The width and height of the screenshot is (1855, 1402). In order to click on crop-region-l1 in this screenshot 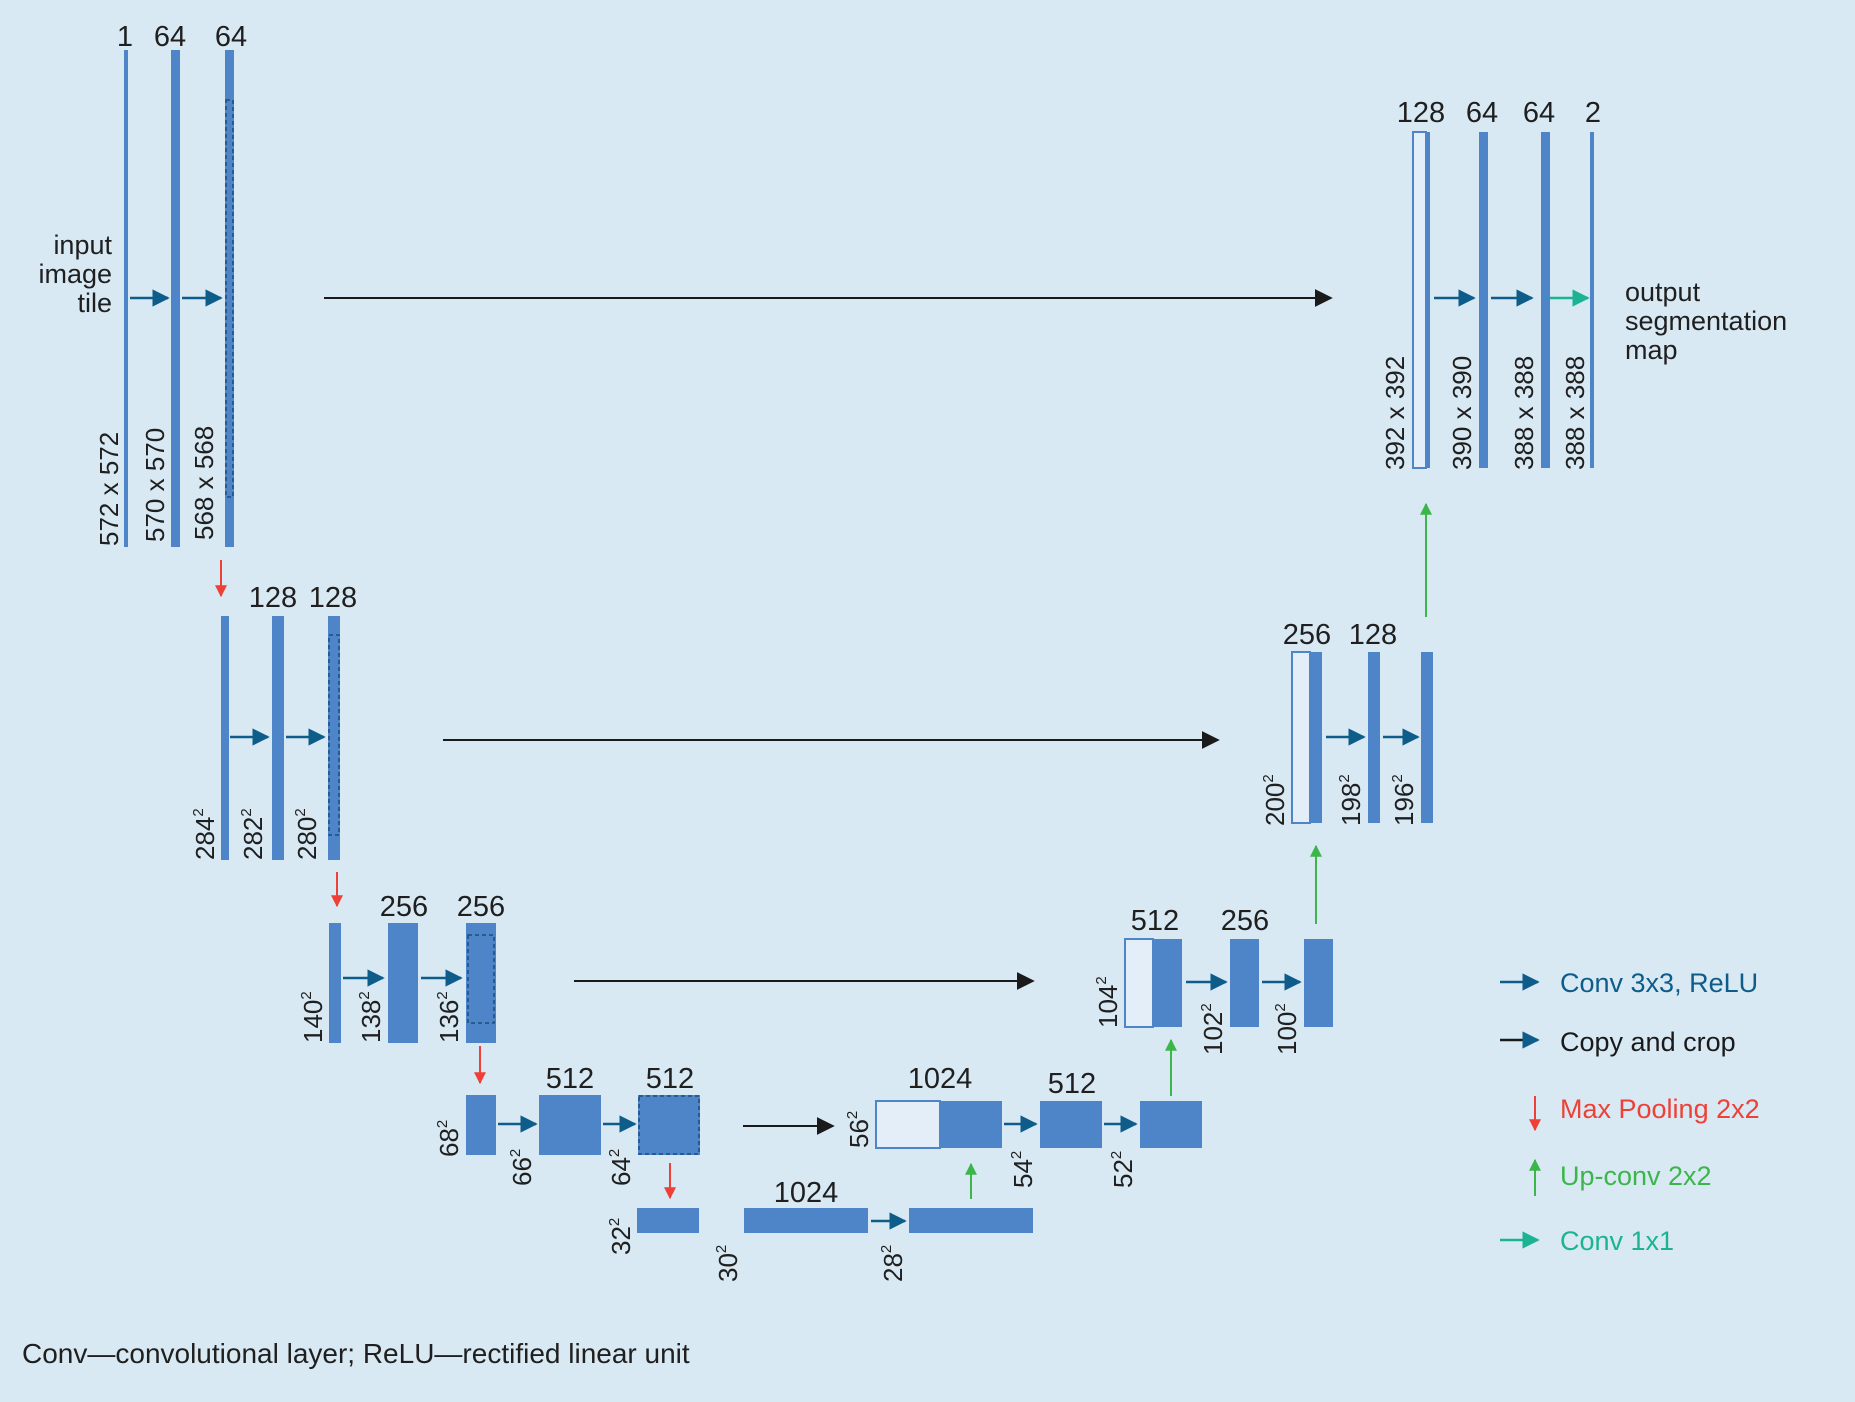, I will do `click(229, 298)`.